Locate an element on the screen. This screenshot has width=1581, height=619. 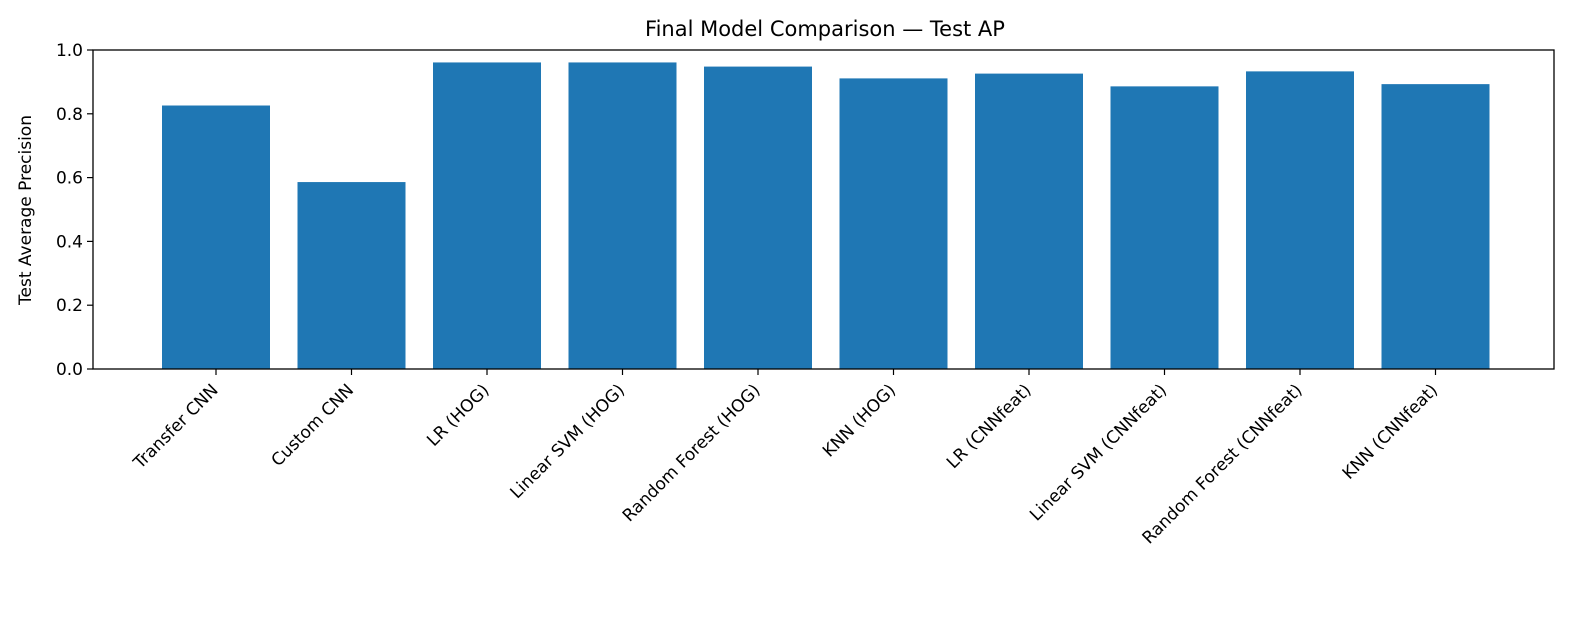
y-axis-label: Test Average Precision is located at coordinates (26, 210).